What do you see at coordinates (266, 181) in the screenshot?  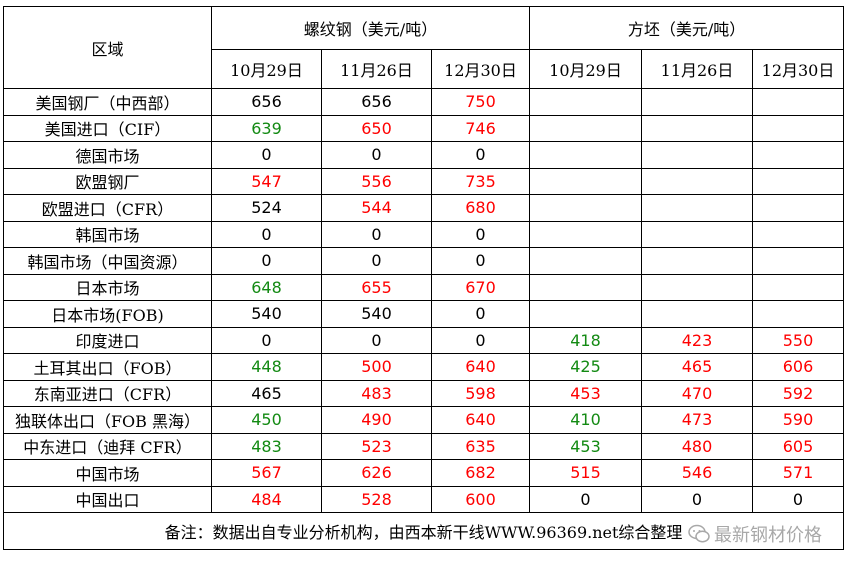 I see `rebar-price-cell: 547` at bounding box center [266, 181].